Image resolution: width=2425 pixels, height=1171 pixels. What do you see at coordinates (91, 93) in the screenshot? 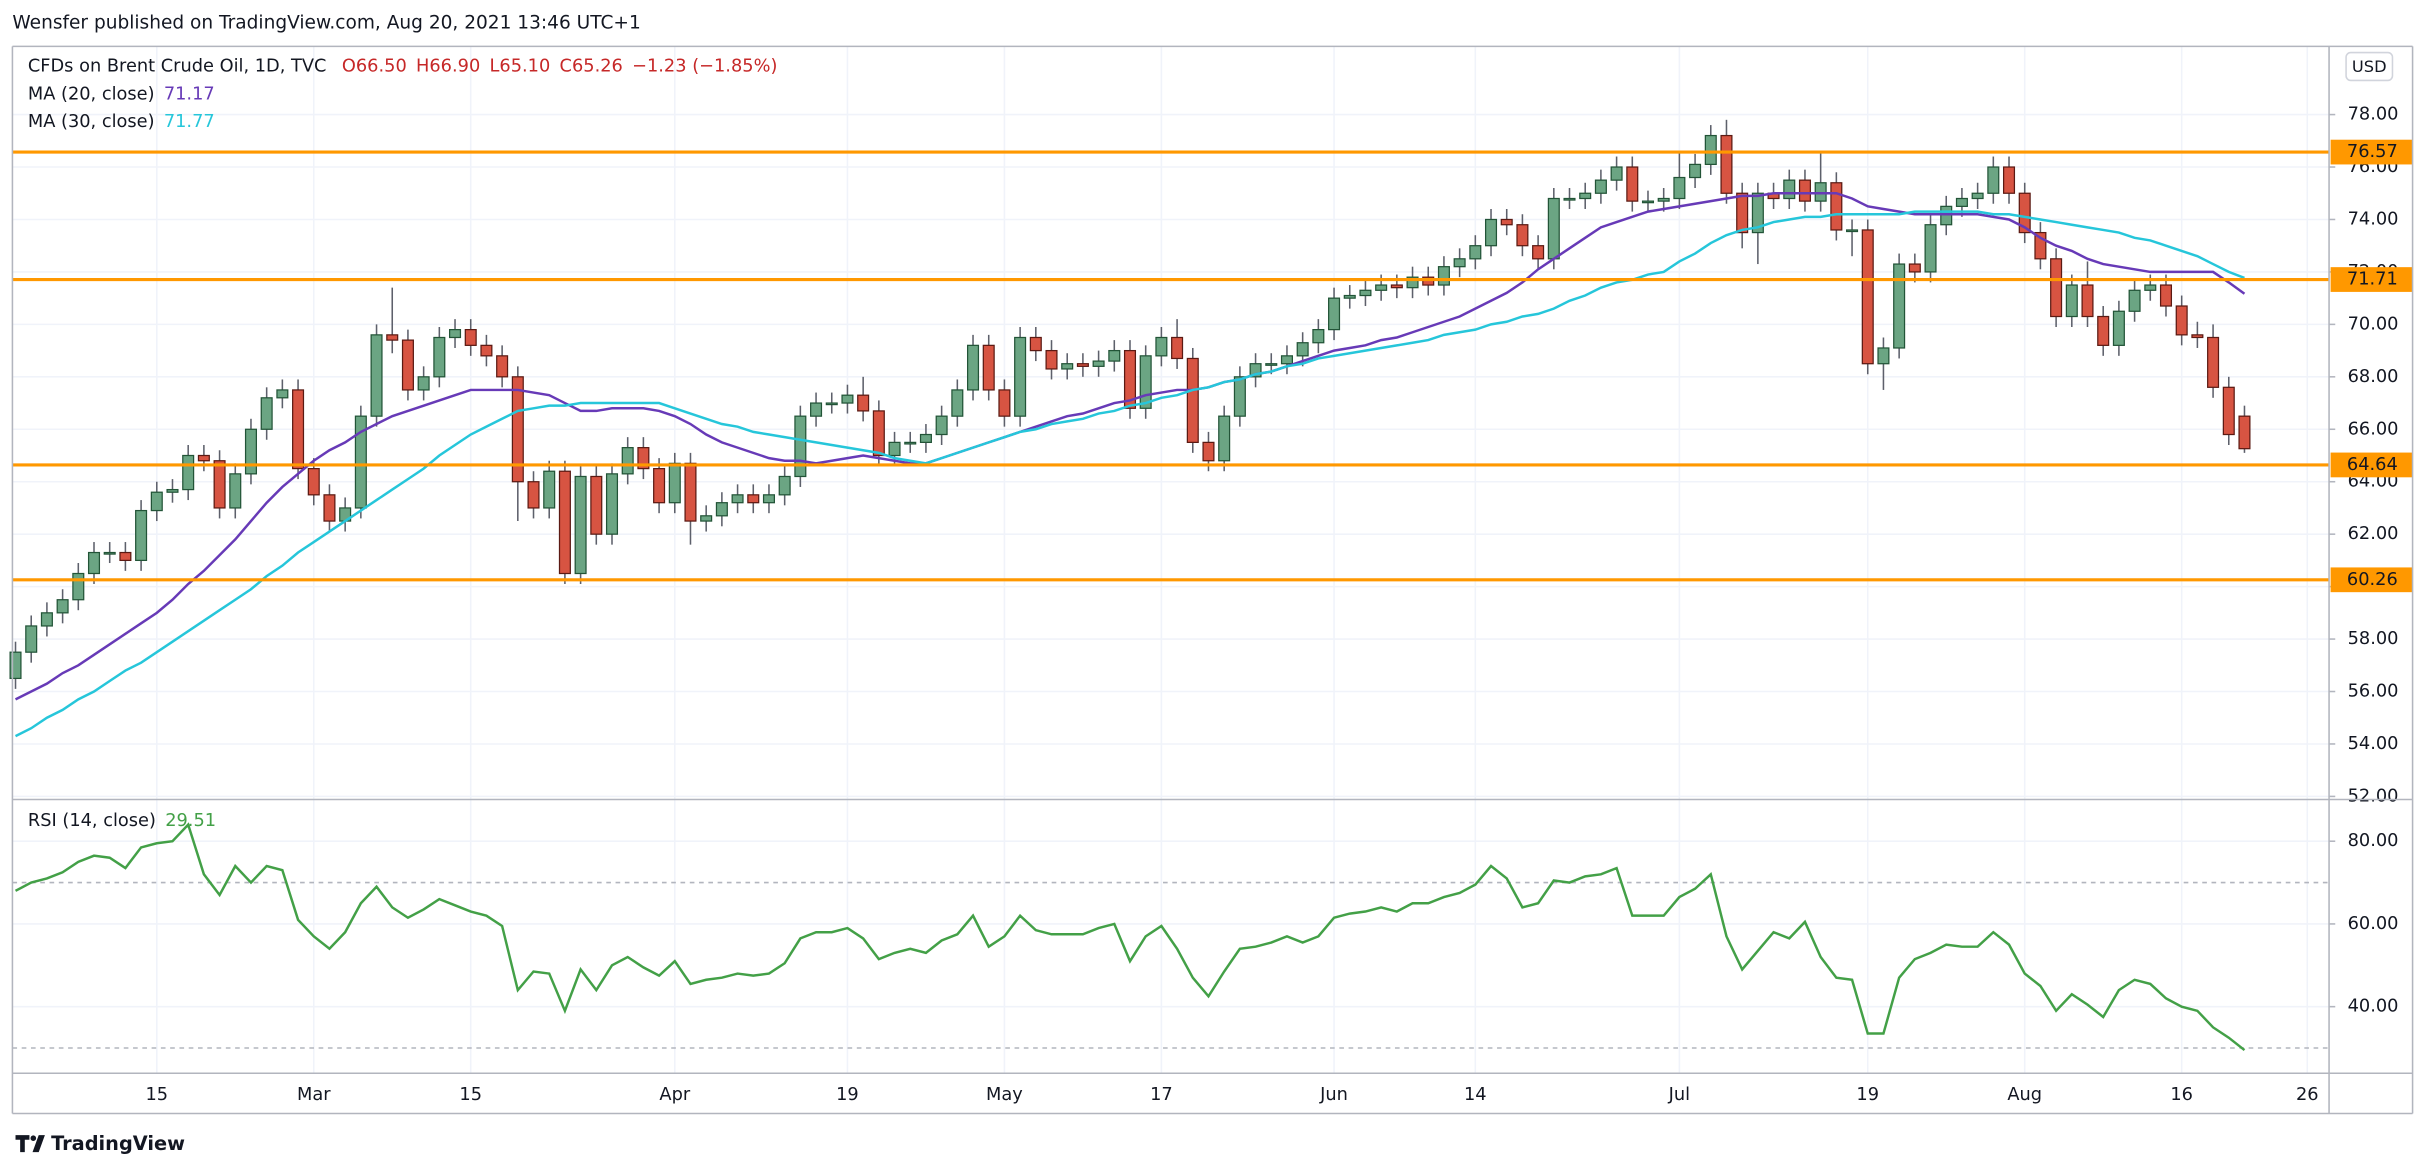
I see `legend-name: MA (20, close)` at bounding box center [91, 93].